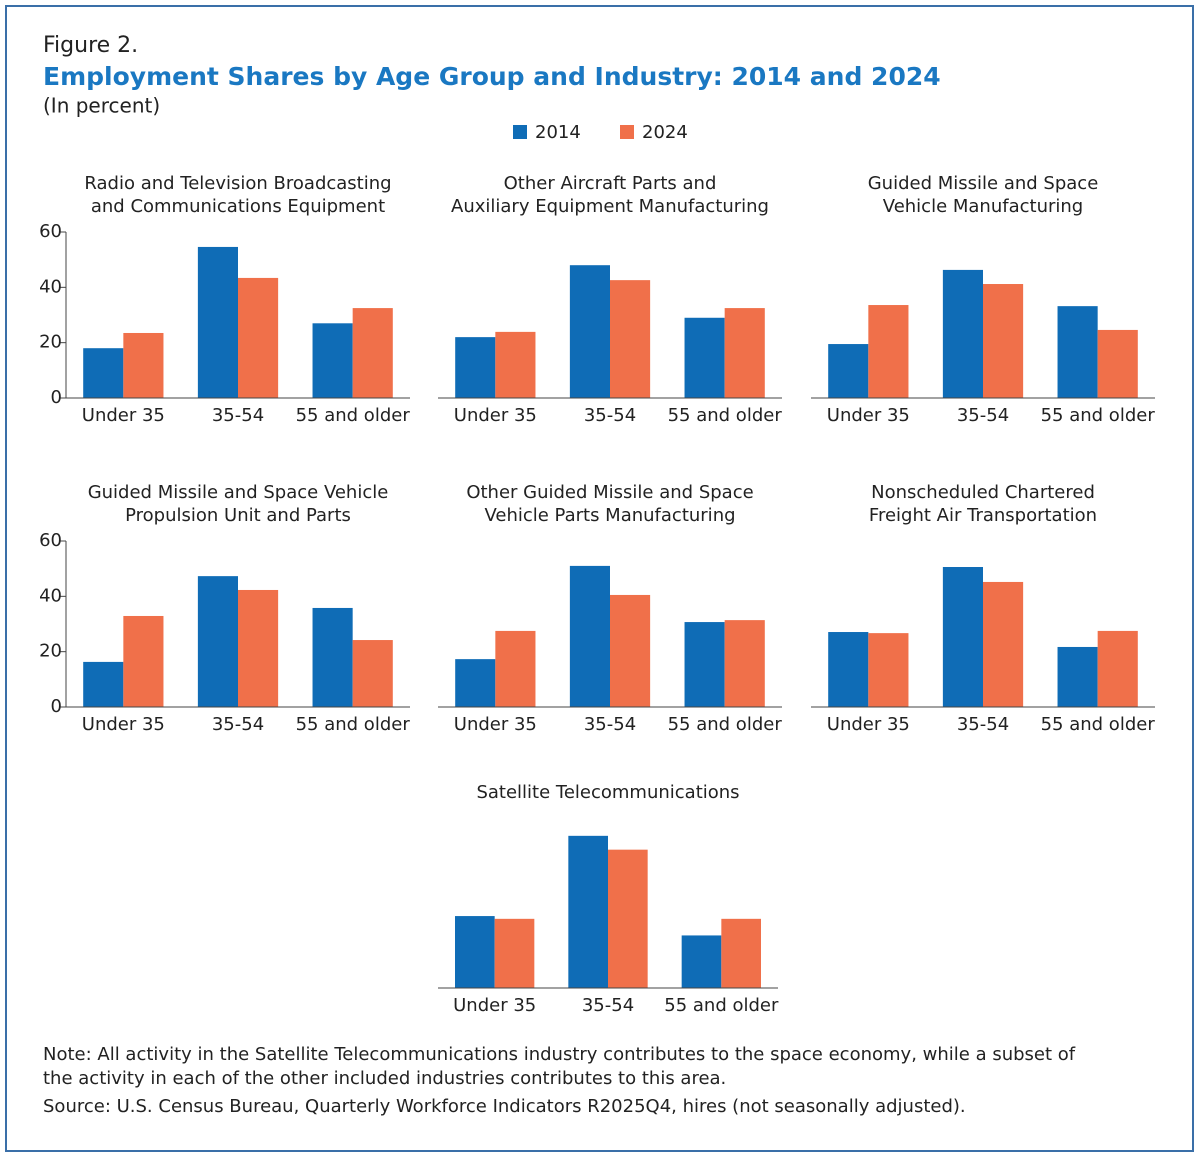 Image resolution: width=1200 pixels, height=1159 pixels. Describe the element at coordinates (558, 132) in the screenshot. I see `legend-label: 2014` at that location.